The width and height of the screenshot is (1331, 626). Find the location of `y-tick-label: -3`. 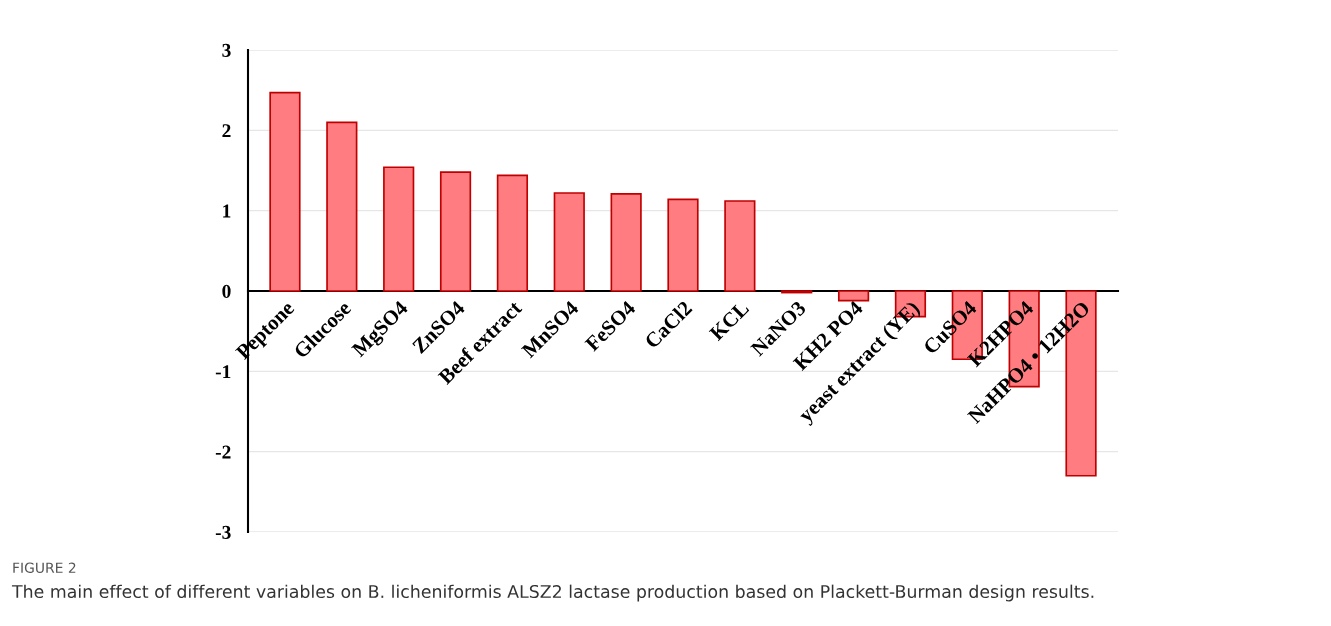

y-tick-label: -3 is located at coordinates (223, 532).